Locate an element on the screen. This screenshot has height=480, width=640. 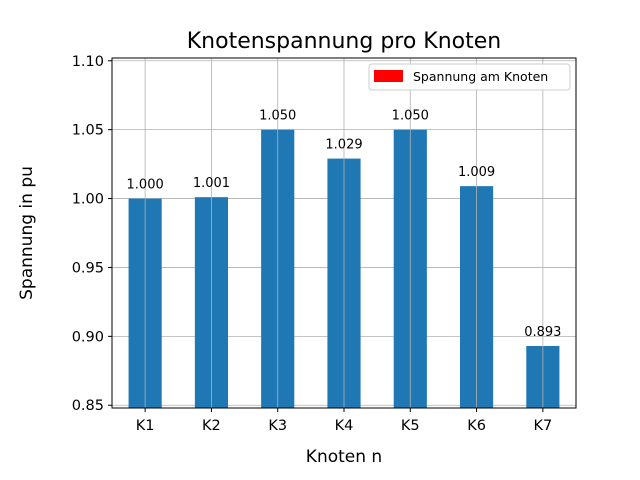
y-axis-label: Spannung in pu is located at coordinates (27, 233).